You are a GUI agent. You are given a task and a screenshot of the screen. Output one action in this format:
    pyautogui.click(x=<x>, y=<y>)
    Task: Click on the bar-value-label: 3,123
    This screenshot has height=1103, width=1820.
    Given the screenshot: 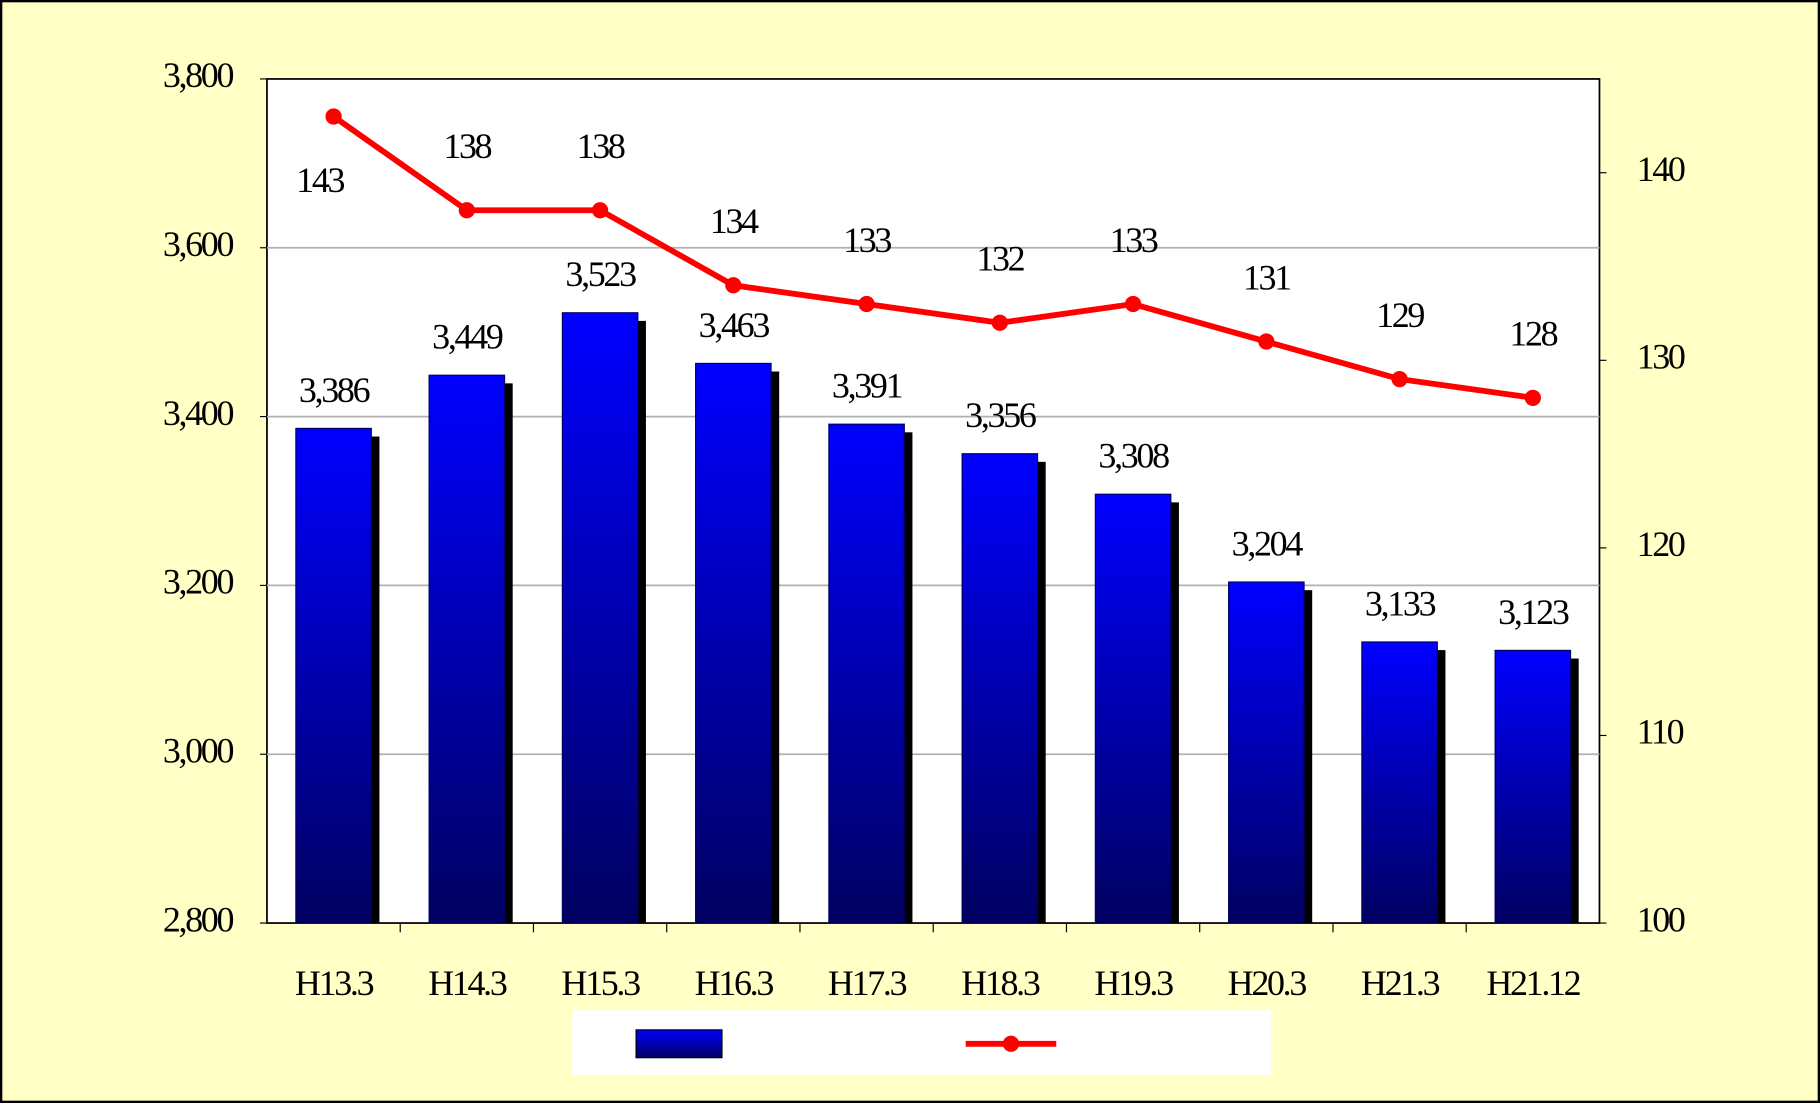 What is the action you would take?
    pyautogui.click(x=1533, y=612)
    